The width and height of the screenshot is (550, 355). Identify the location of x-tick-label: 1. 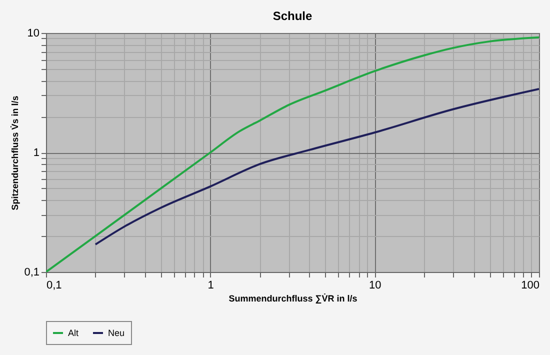
(211, 286).